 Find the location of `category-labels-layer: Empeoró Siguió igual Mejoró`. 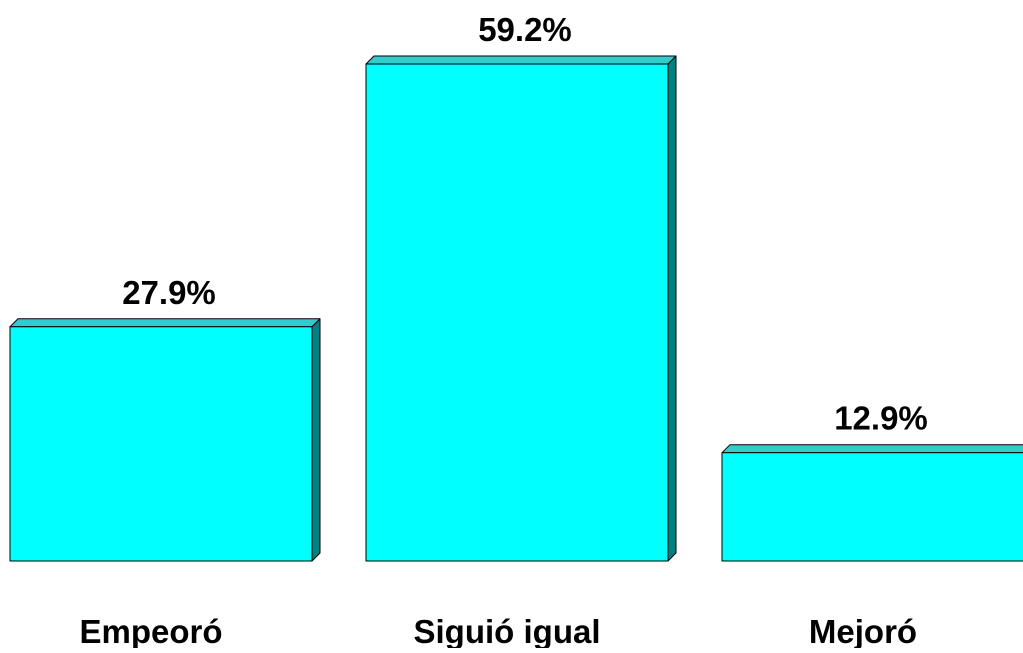

category-labels-layer: Empeoró Siguió igual Mejoró is located at coordinates (498, 631).